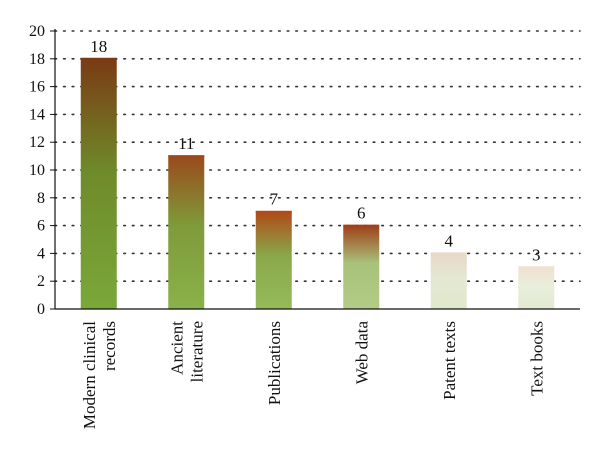 The height and width of the screenshot is (476, 600). Describe the element at coordinates (196, 351) in the screenshot. I see `x-tick-label-line: literature` at that location.